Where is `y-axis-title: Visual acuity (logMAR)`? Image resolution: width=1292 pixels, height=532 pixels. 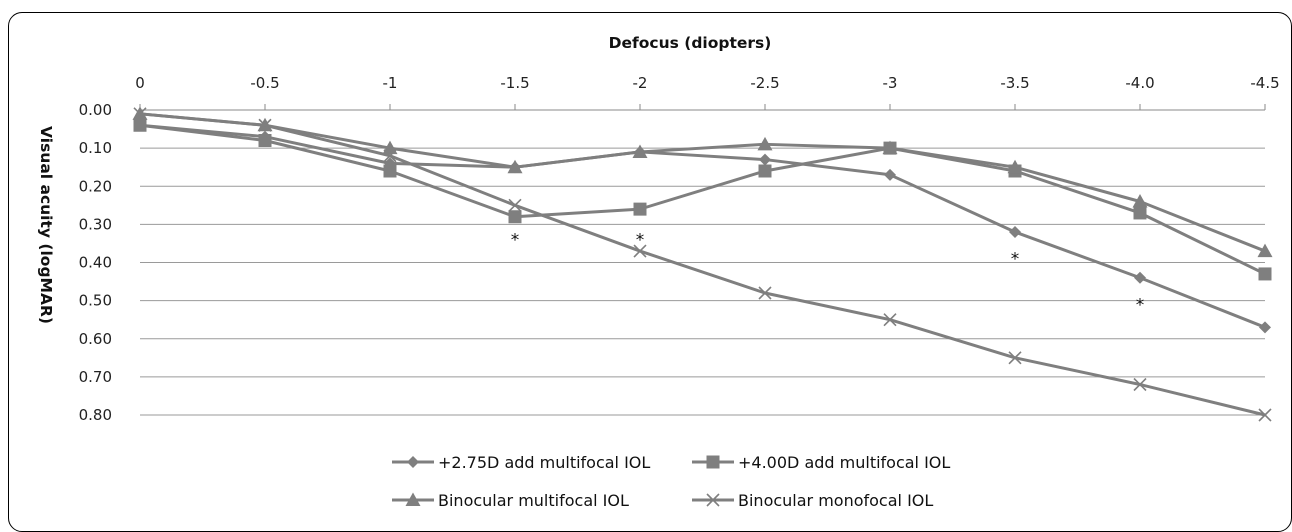
y-axis-title: Visual acuity (logMAR) is located at coordinates (46, 225).